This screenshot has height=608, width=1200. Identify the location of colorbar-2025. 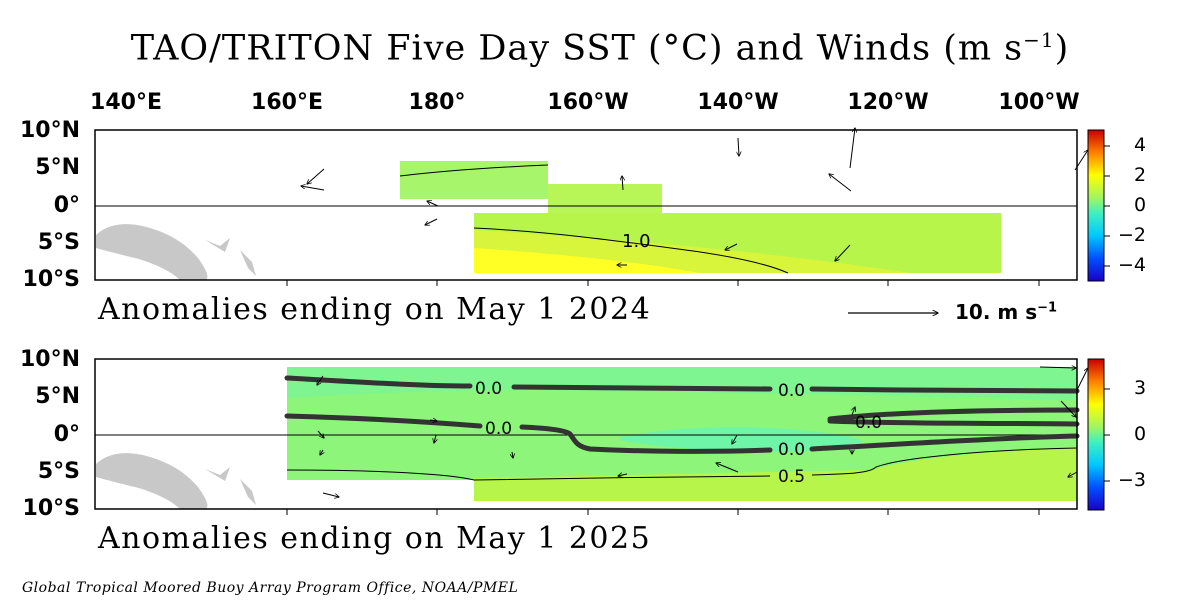
(1096, 434).